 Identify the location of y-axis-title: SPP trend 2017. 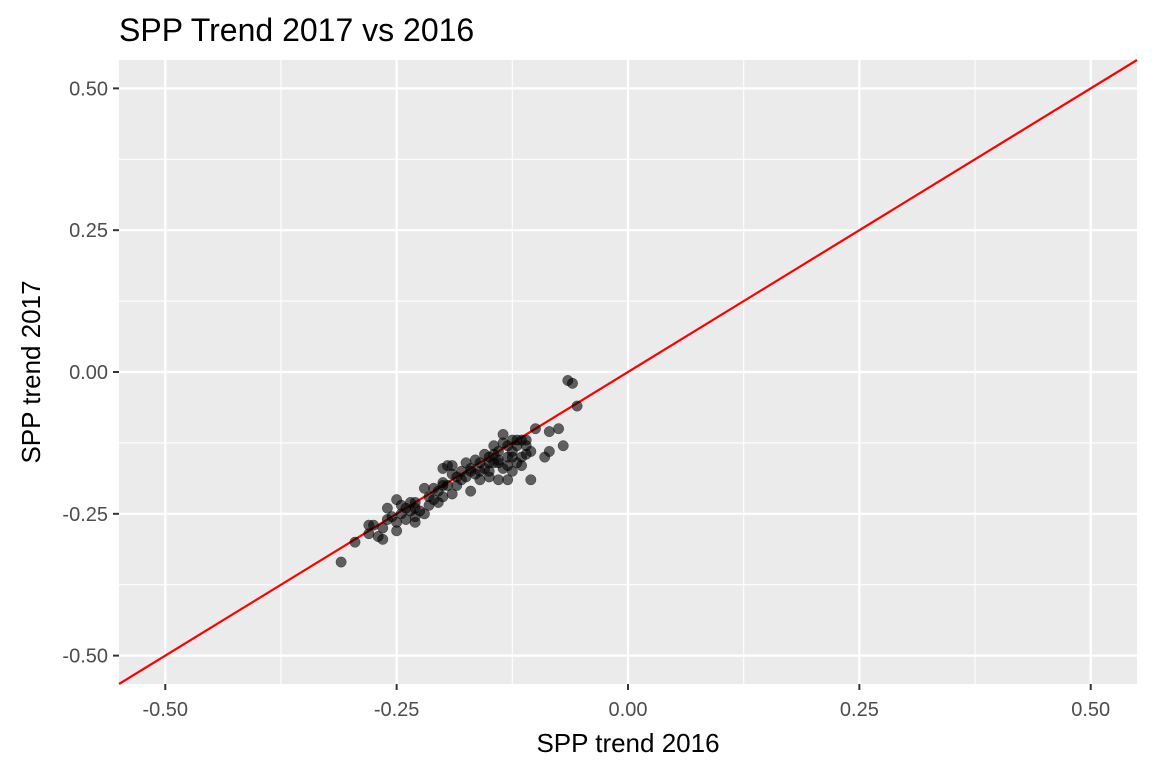
(31, 371).